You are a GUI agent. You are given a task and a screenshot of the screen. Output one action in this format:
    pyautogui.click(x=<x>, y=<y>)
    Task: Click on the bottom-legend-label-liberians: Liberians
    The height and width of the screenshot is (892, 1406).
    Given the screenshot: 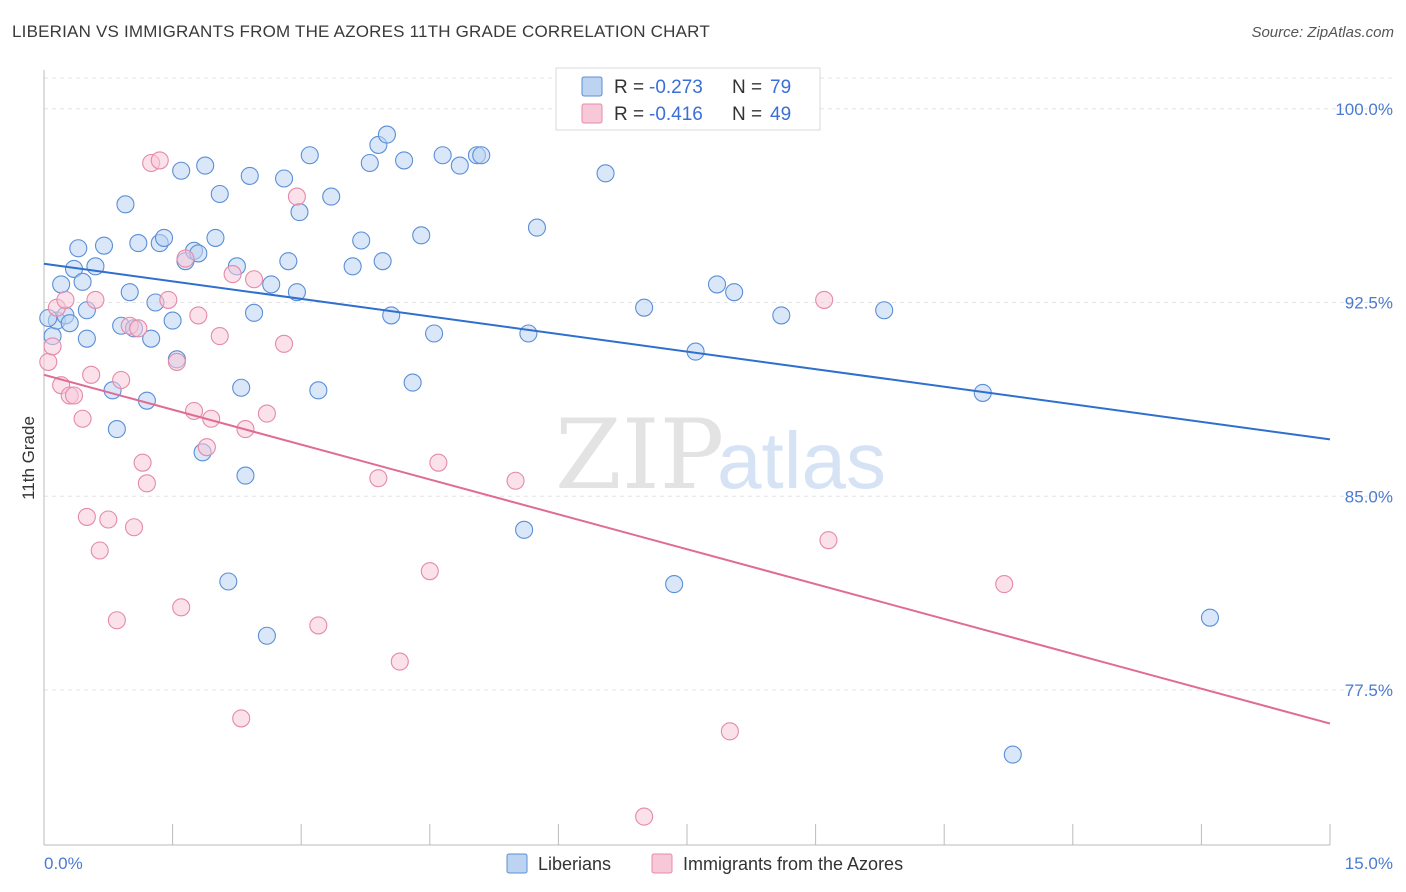 What is the action you would take?
    pyautogui.click(x=574, y=864)
    